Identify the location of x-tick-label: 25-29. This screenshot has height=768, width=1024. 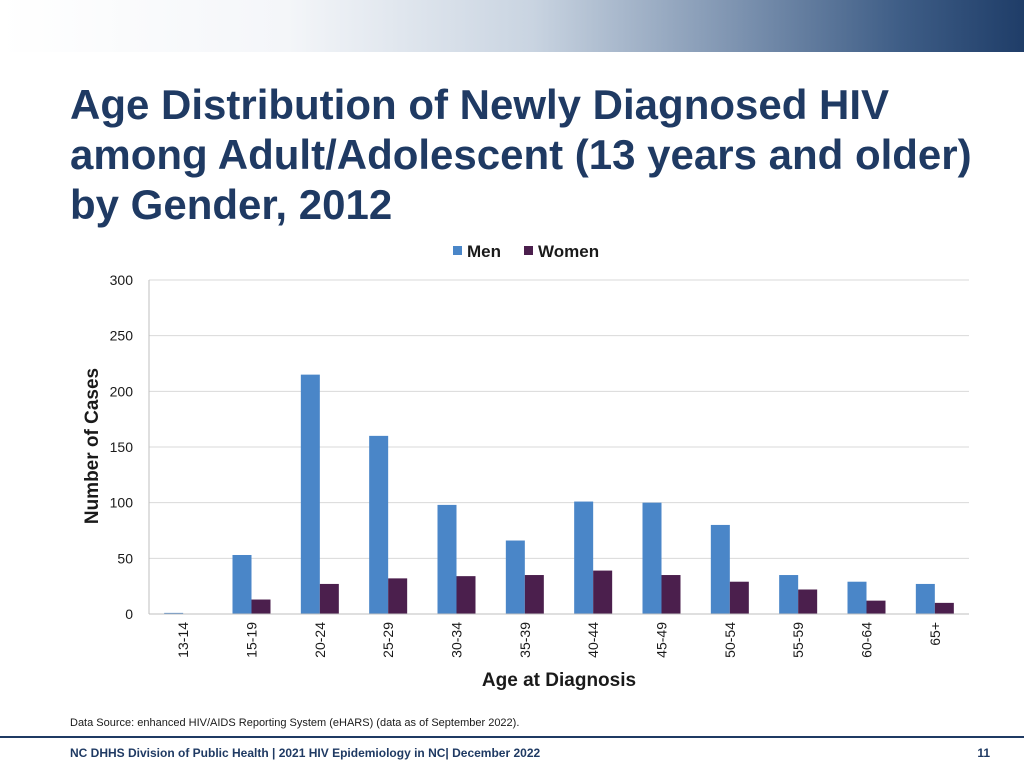
(388, 640).